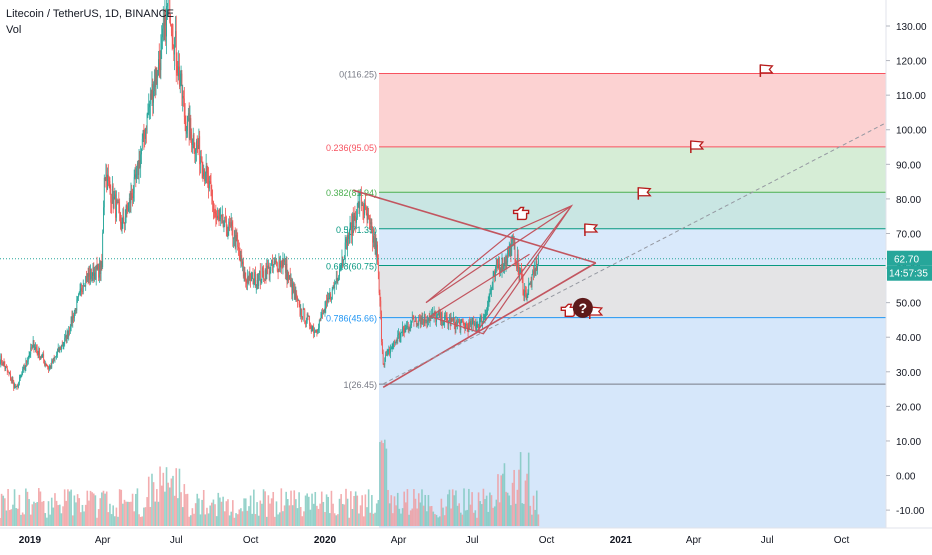  Describe the element at coordinates (90, 14) in the screenshot. I see `symbol-title: Litecoin / TetherUS, 1D, BINANCE` at that location.